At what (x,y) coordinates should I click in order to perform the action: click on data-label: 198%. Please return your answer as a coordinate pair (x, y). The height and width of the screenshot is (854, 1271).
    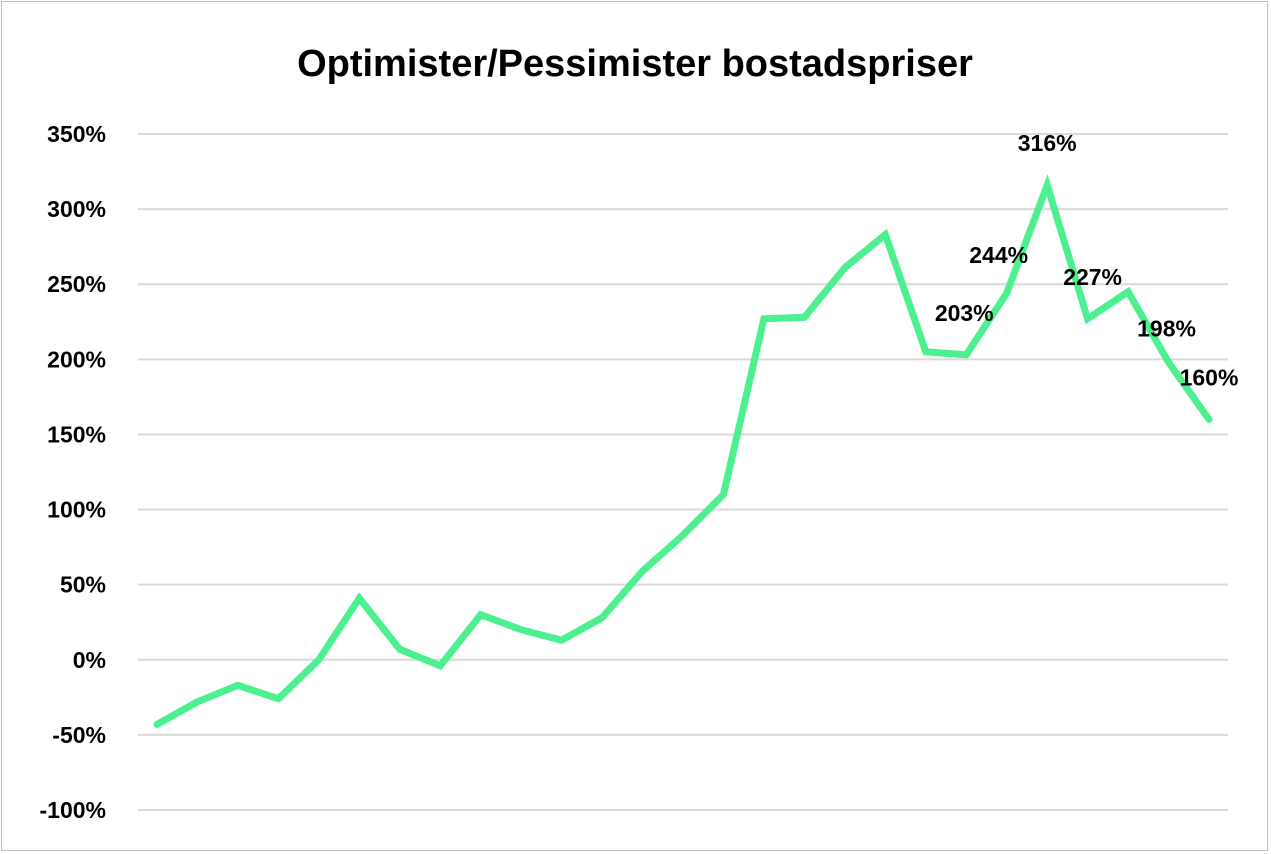
    Looking at the image, I should click on (1166, 328).